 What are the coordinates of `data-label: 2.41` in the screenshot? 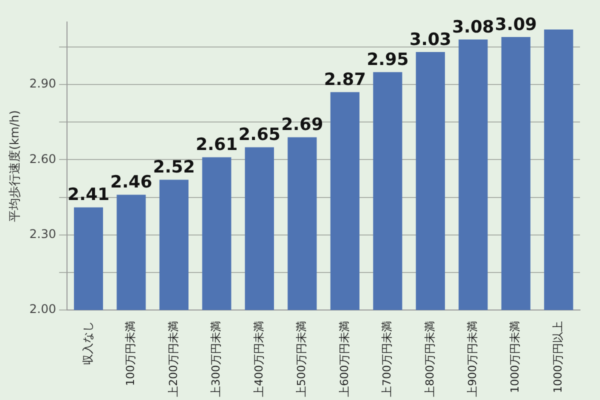 It's located at (89, 195).